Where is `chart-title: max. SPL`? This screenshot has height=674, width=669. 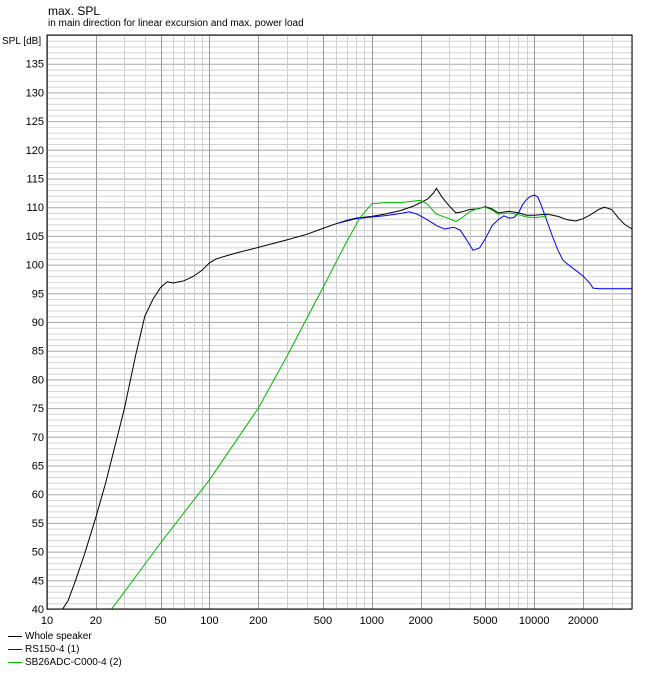 chart-title: max. SPL is located at coordinates (74, 11).